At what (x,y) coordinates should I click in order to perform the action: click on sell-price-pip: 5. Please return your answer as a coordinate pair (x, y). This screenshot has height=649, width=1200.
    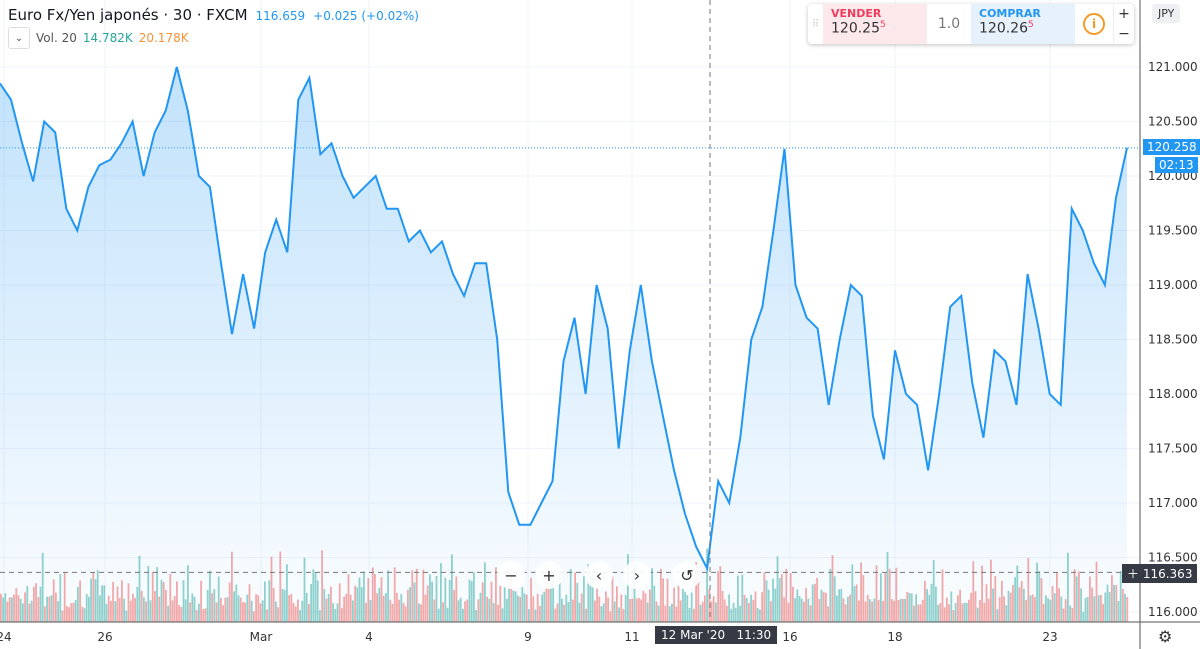
    Looking at the image, I should click on (883, 25).